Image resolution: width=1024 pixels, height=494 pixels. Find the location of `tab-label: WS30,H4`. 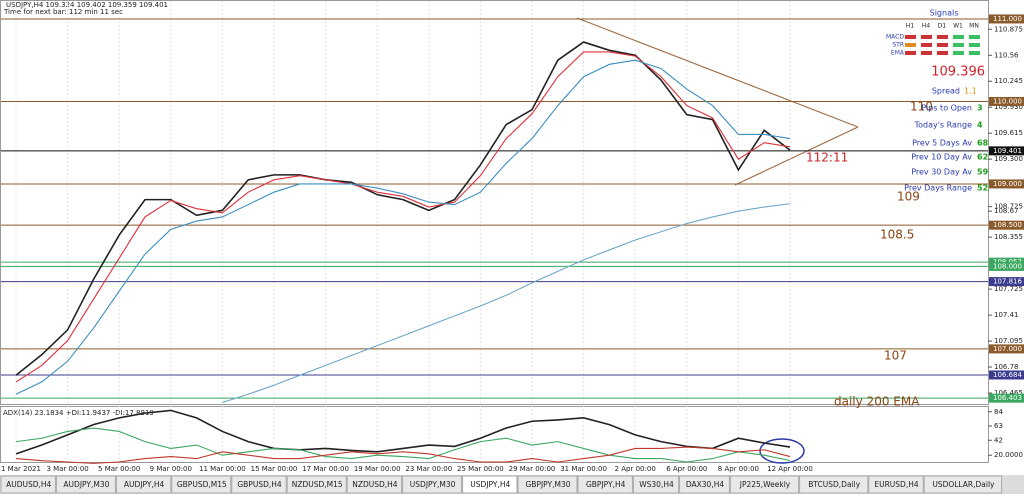

tab-label: WS30,H4 is located at coordinates (656, 484).